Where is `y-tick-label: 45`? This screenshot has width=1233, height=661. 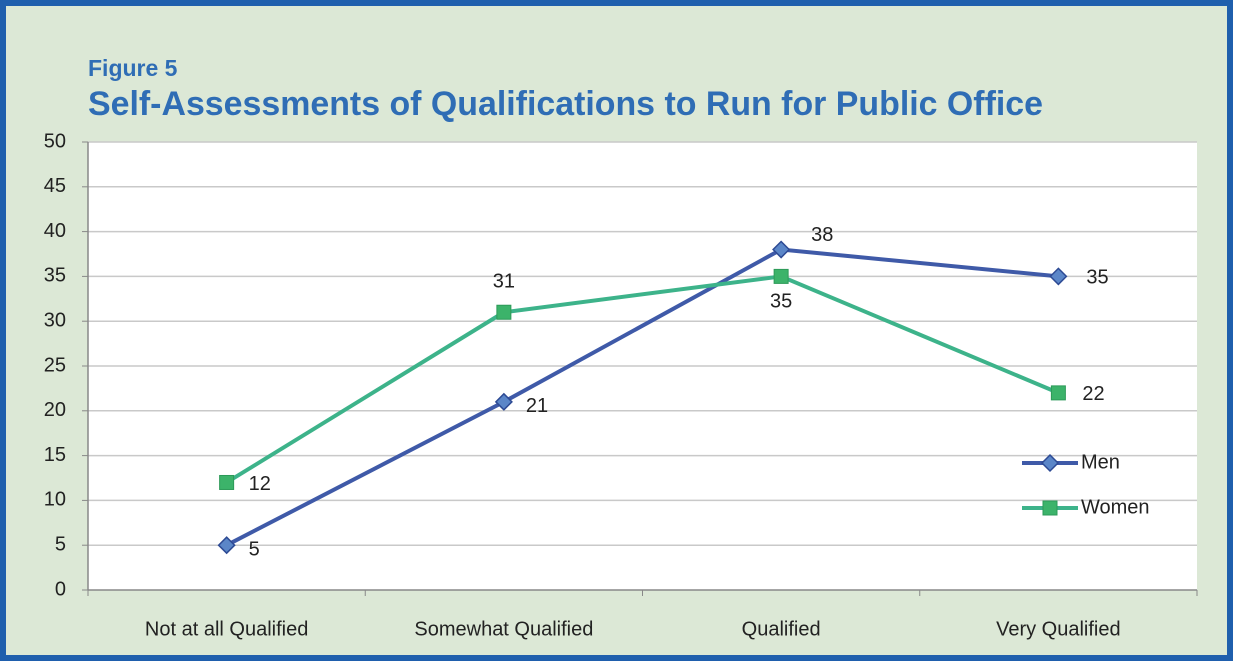
y-tick-label: 45 is located at coordinates (55, 186).